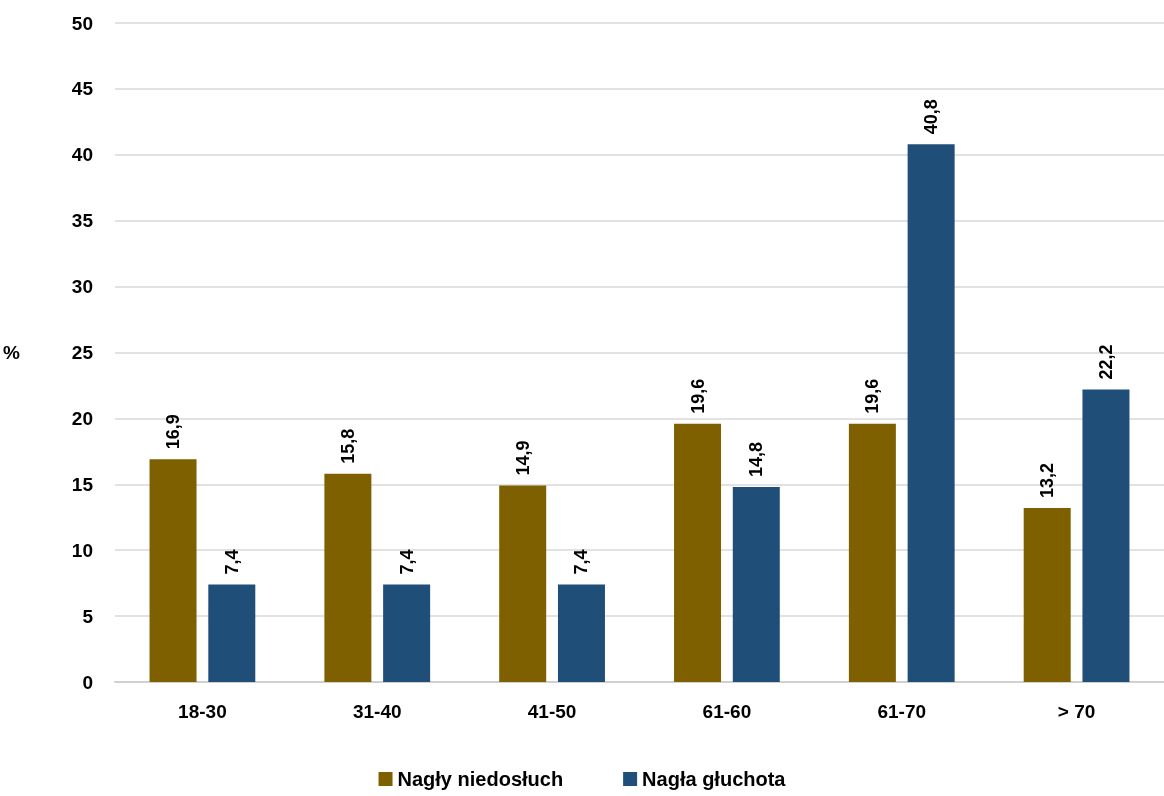 This screenshot has width=1164, height=796. I want to click on y-tick-label: 20, so click(82, 418).